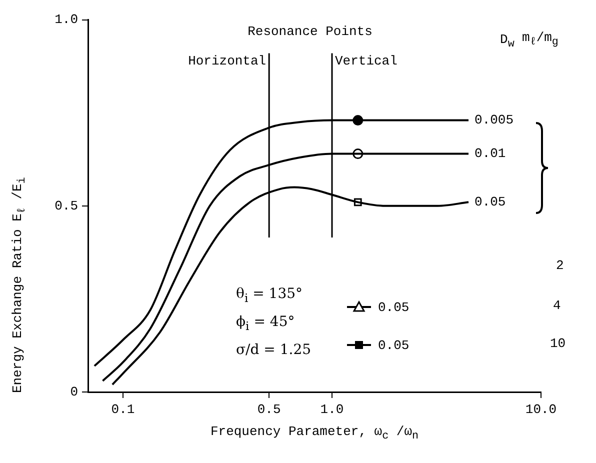 The height and width of the screenshot is (463, 596). Describe the element at coordinates (560, 265) in the screenshot. I see `text: 2` at that location.